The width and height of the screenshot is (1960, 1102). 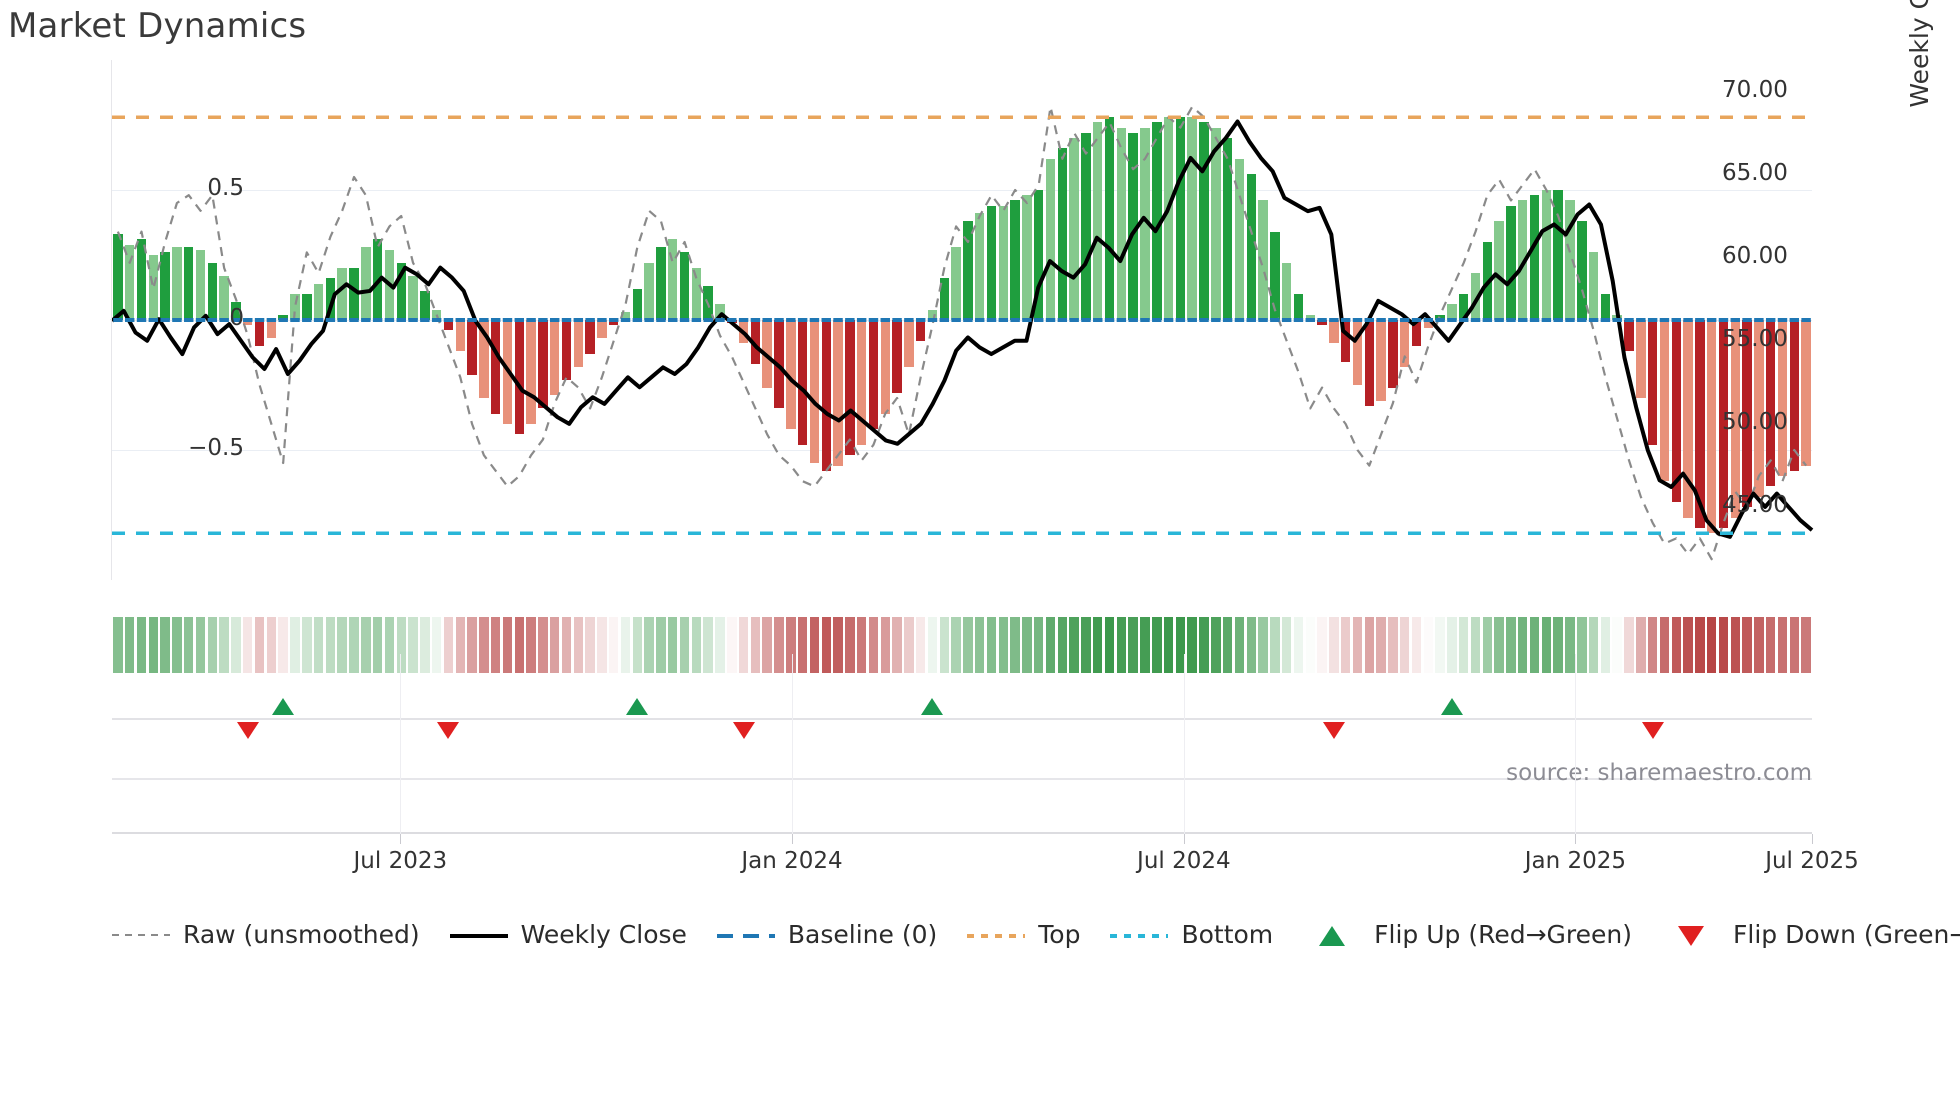 What do you see at coordinates (1467, 934) in the screenshot?
I see `legend-item: Flip Up (Red→Green)` at bounding box center [1467, 934].